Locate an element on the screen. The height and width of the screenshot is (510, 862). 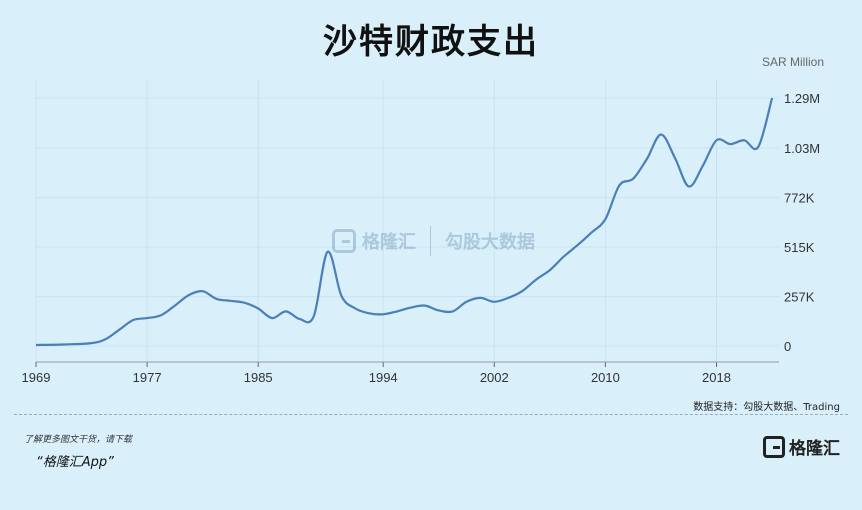
watermark-divider is located at coordinates (430, 241).